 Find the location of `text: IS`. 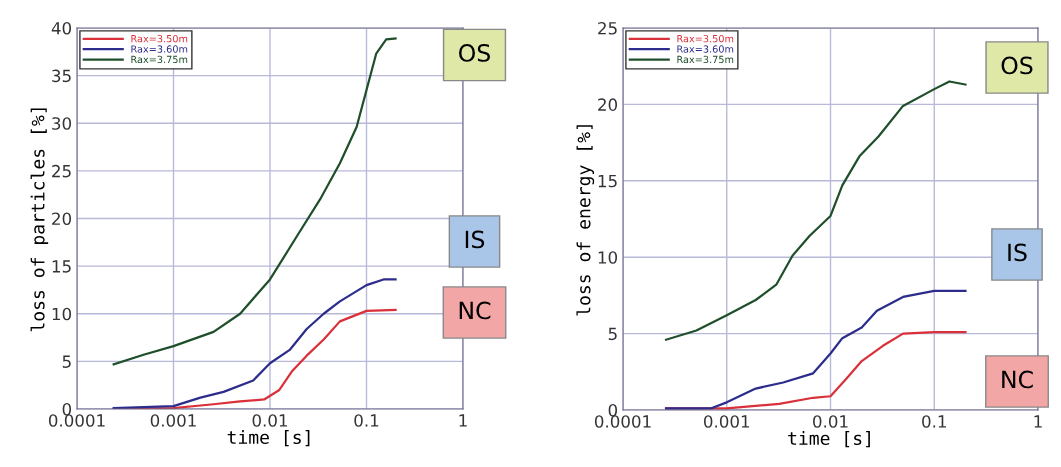

text: IS is located at coordinates (475, 239).